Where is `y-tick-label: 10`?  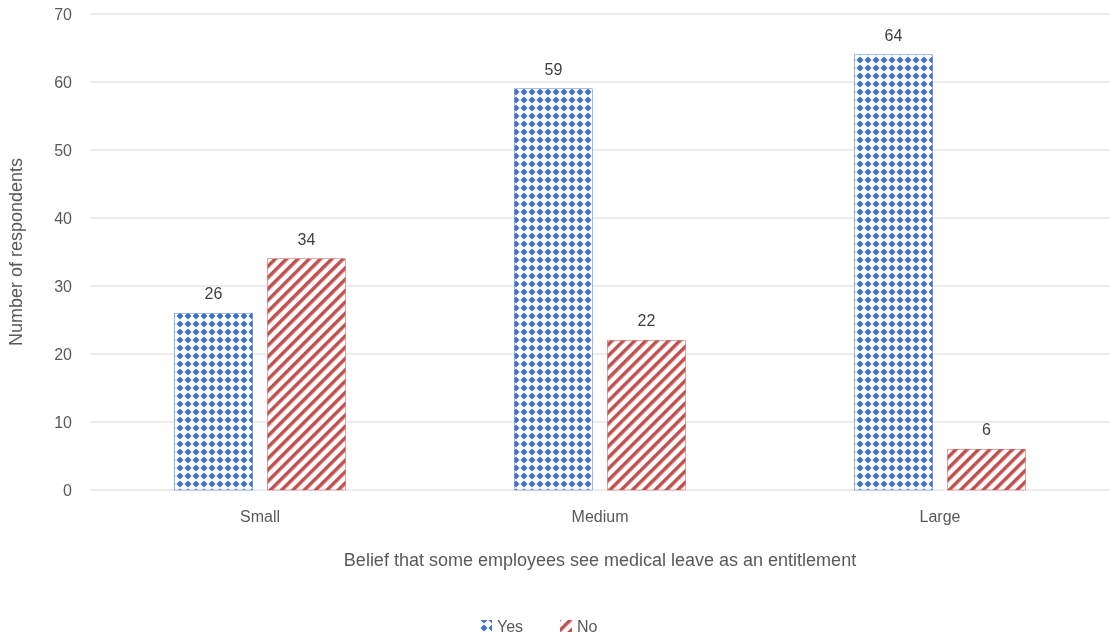
y-tick-label: 10 is located at coordinates (63, 422).